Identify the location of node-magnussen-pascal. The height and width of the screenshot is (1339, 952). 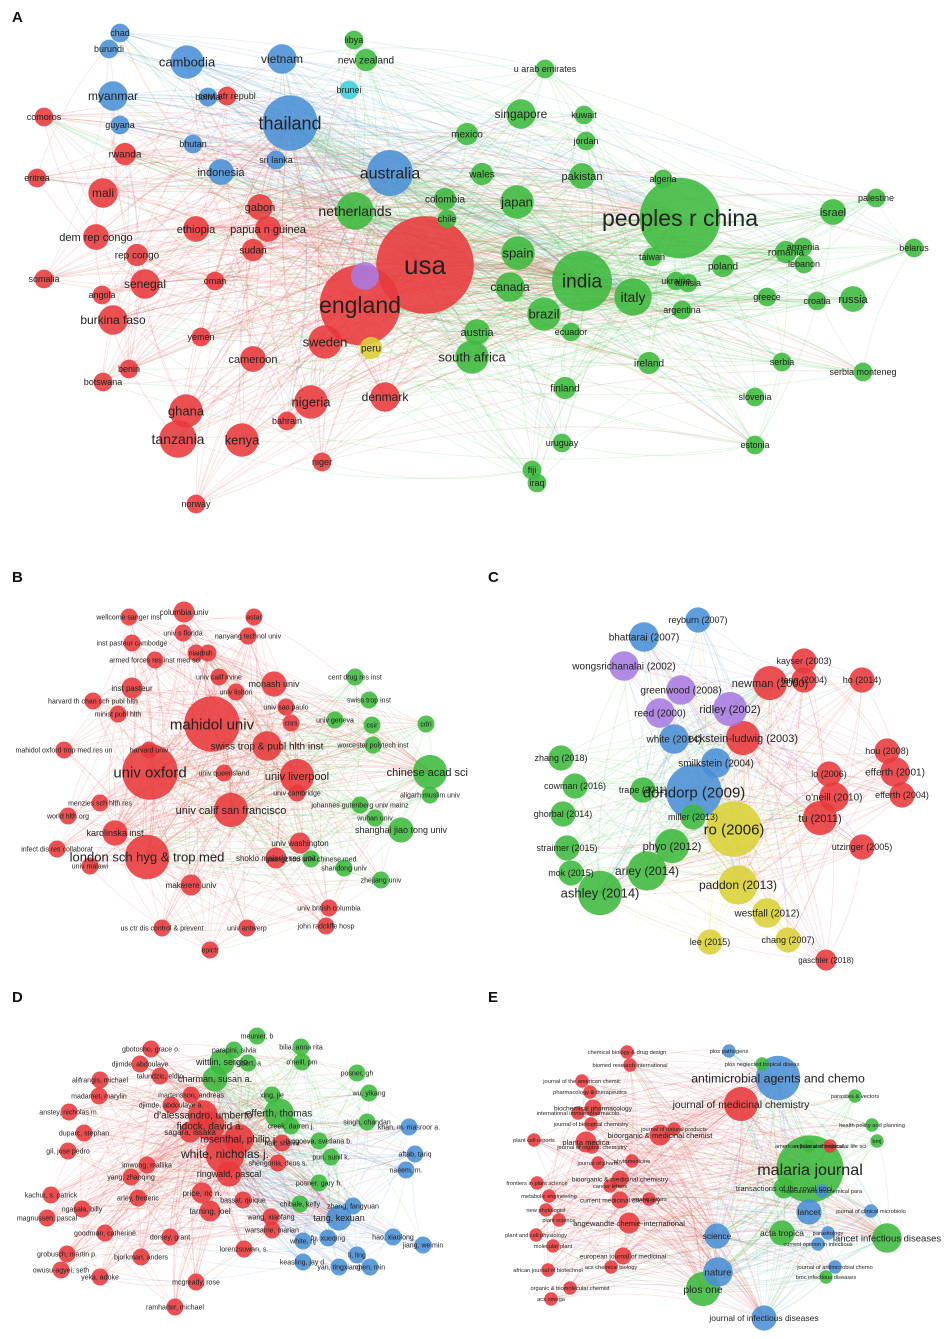
(47, 1218).